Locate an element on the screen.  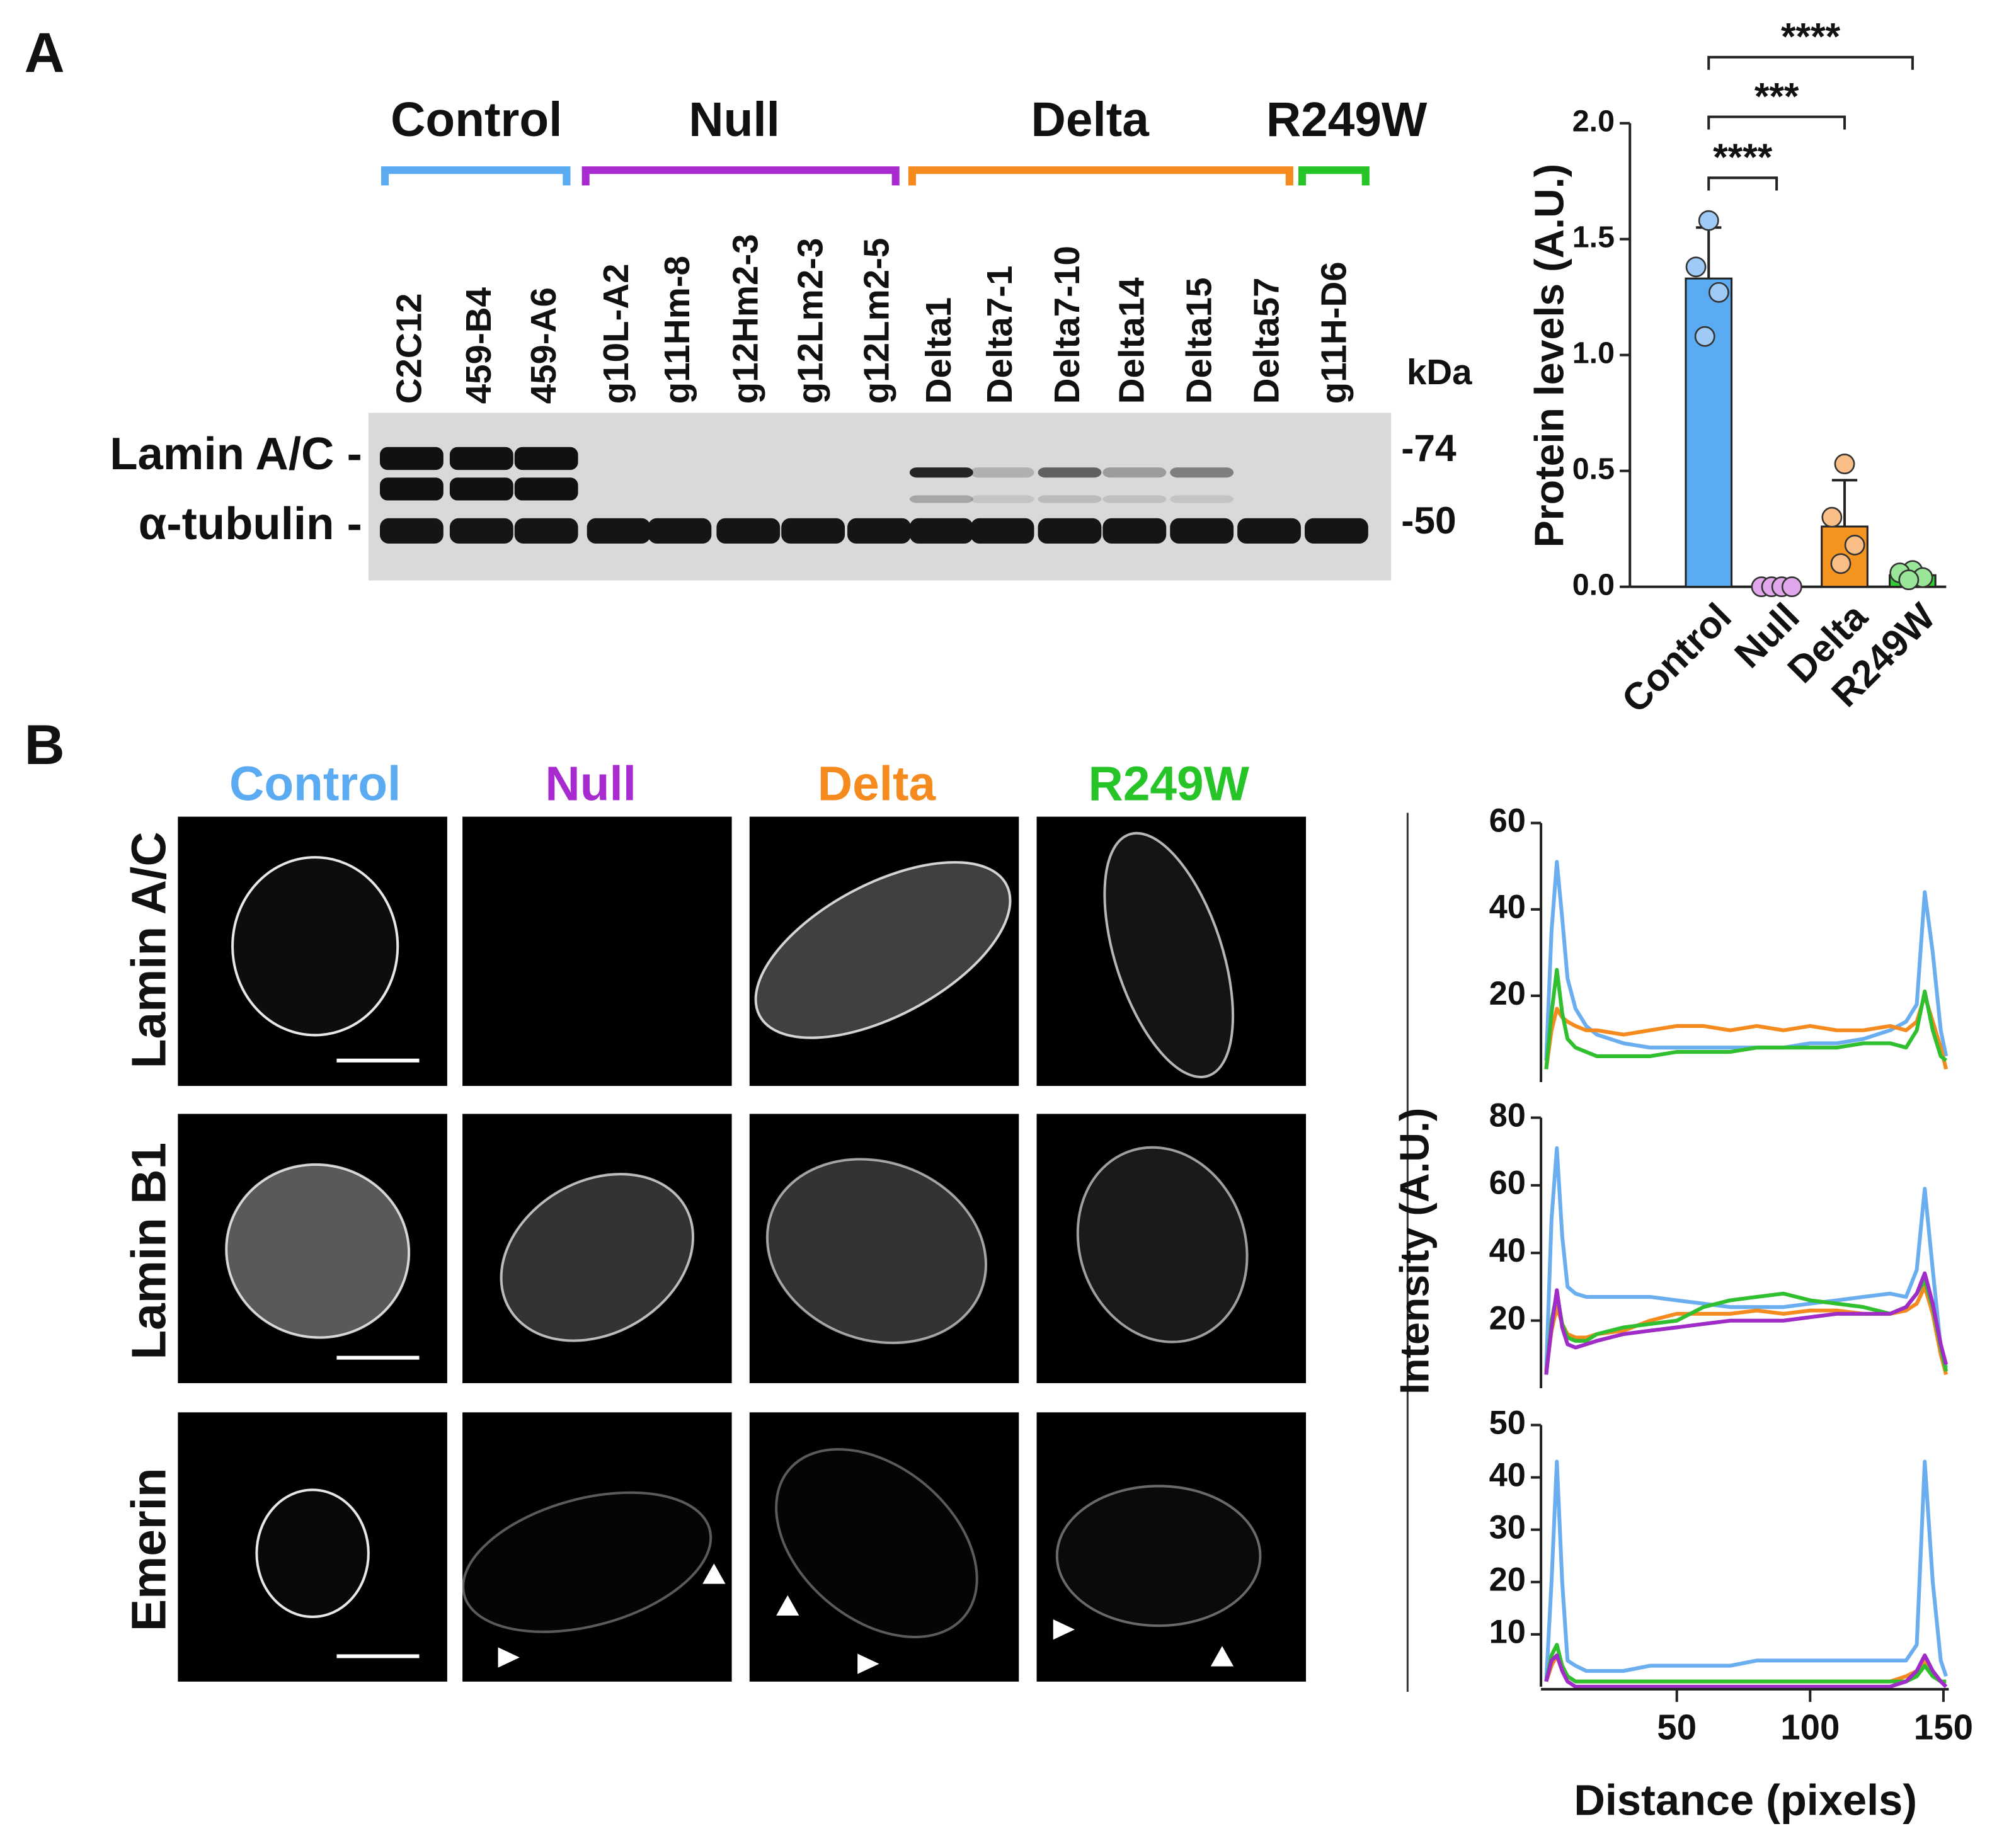
error-bar is located at coordinates (1845, 503).